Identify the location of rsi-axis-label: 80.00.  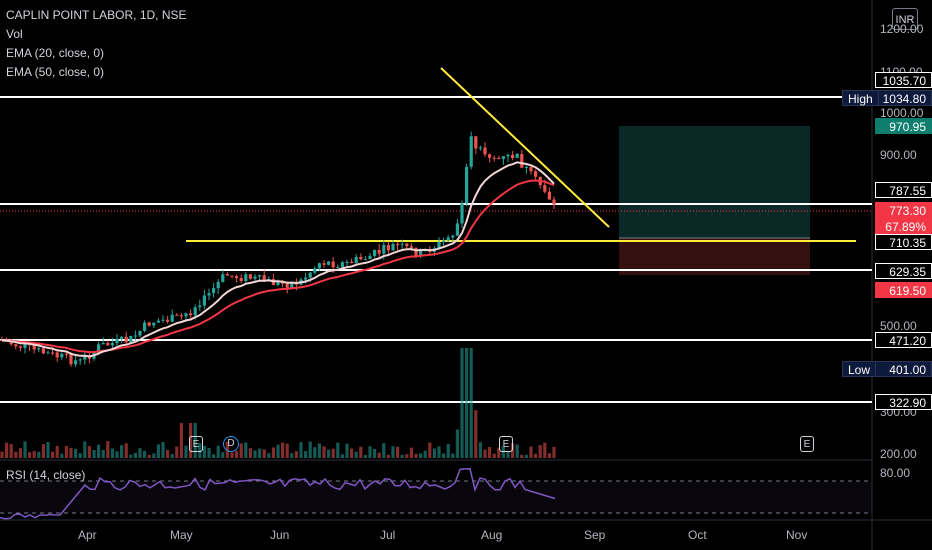
(895, 473).